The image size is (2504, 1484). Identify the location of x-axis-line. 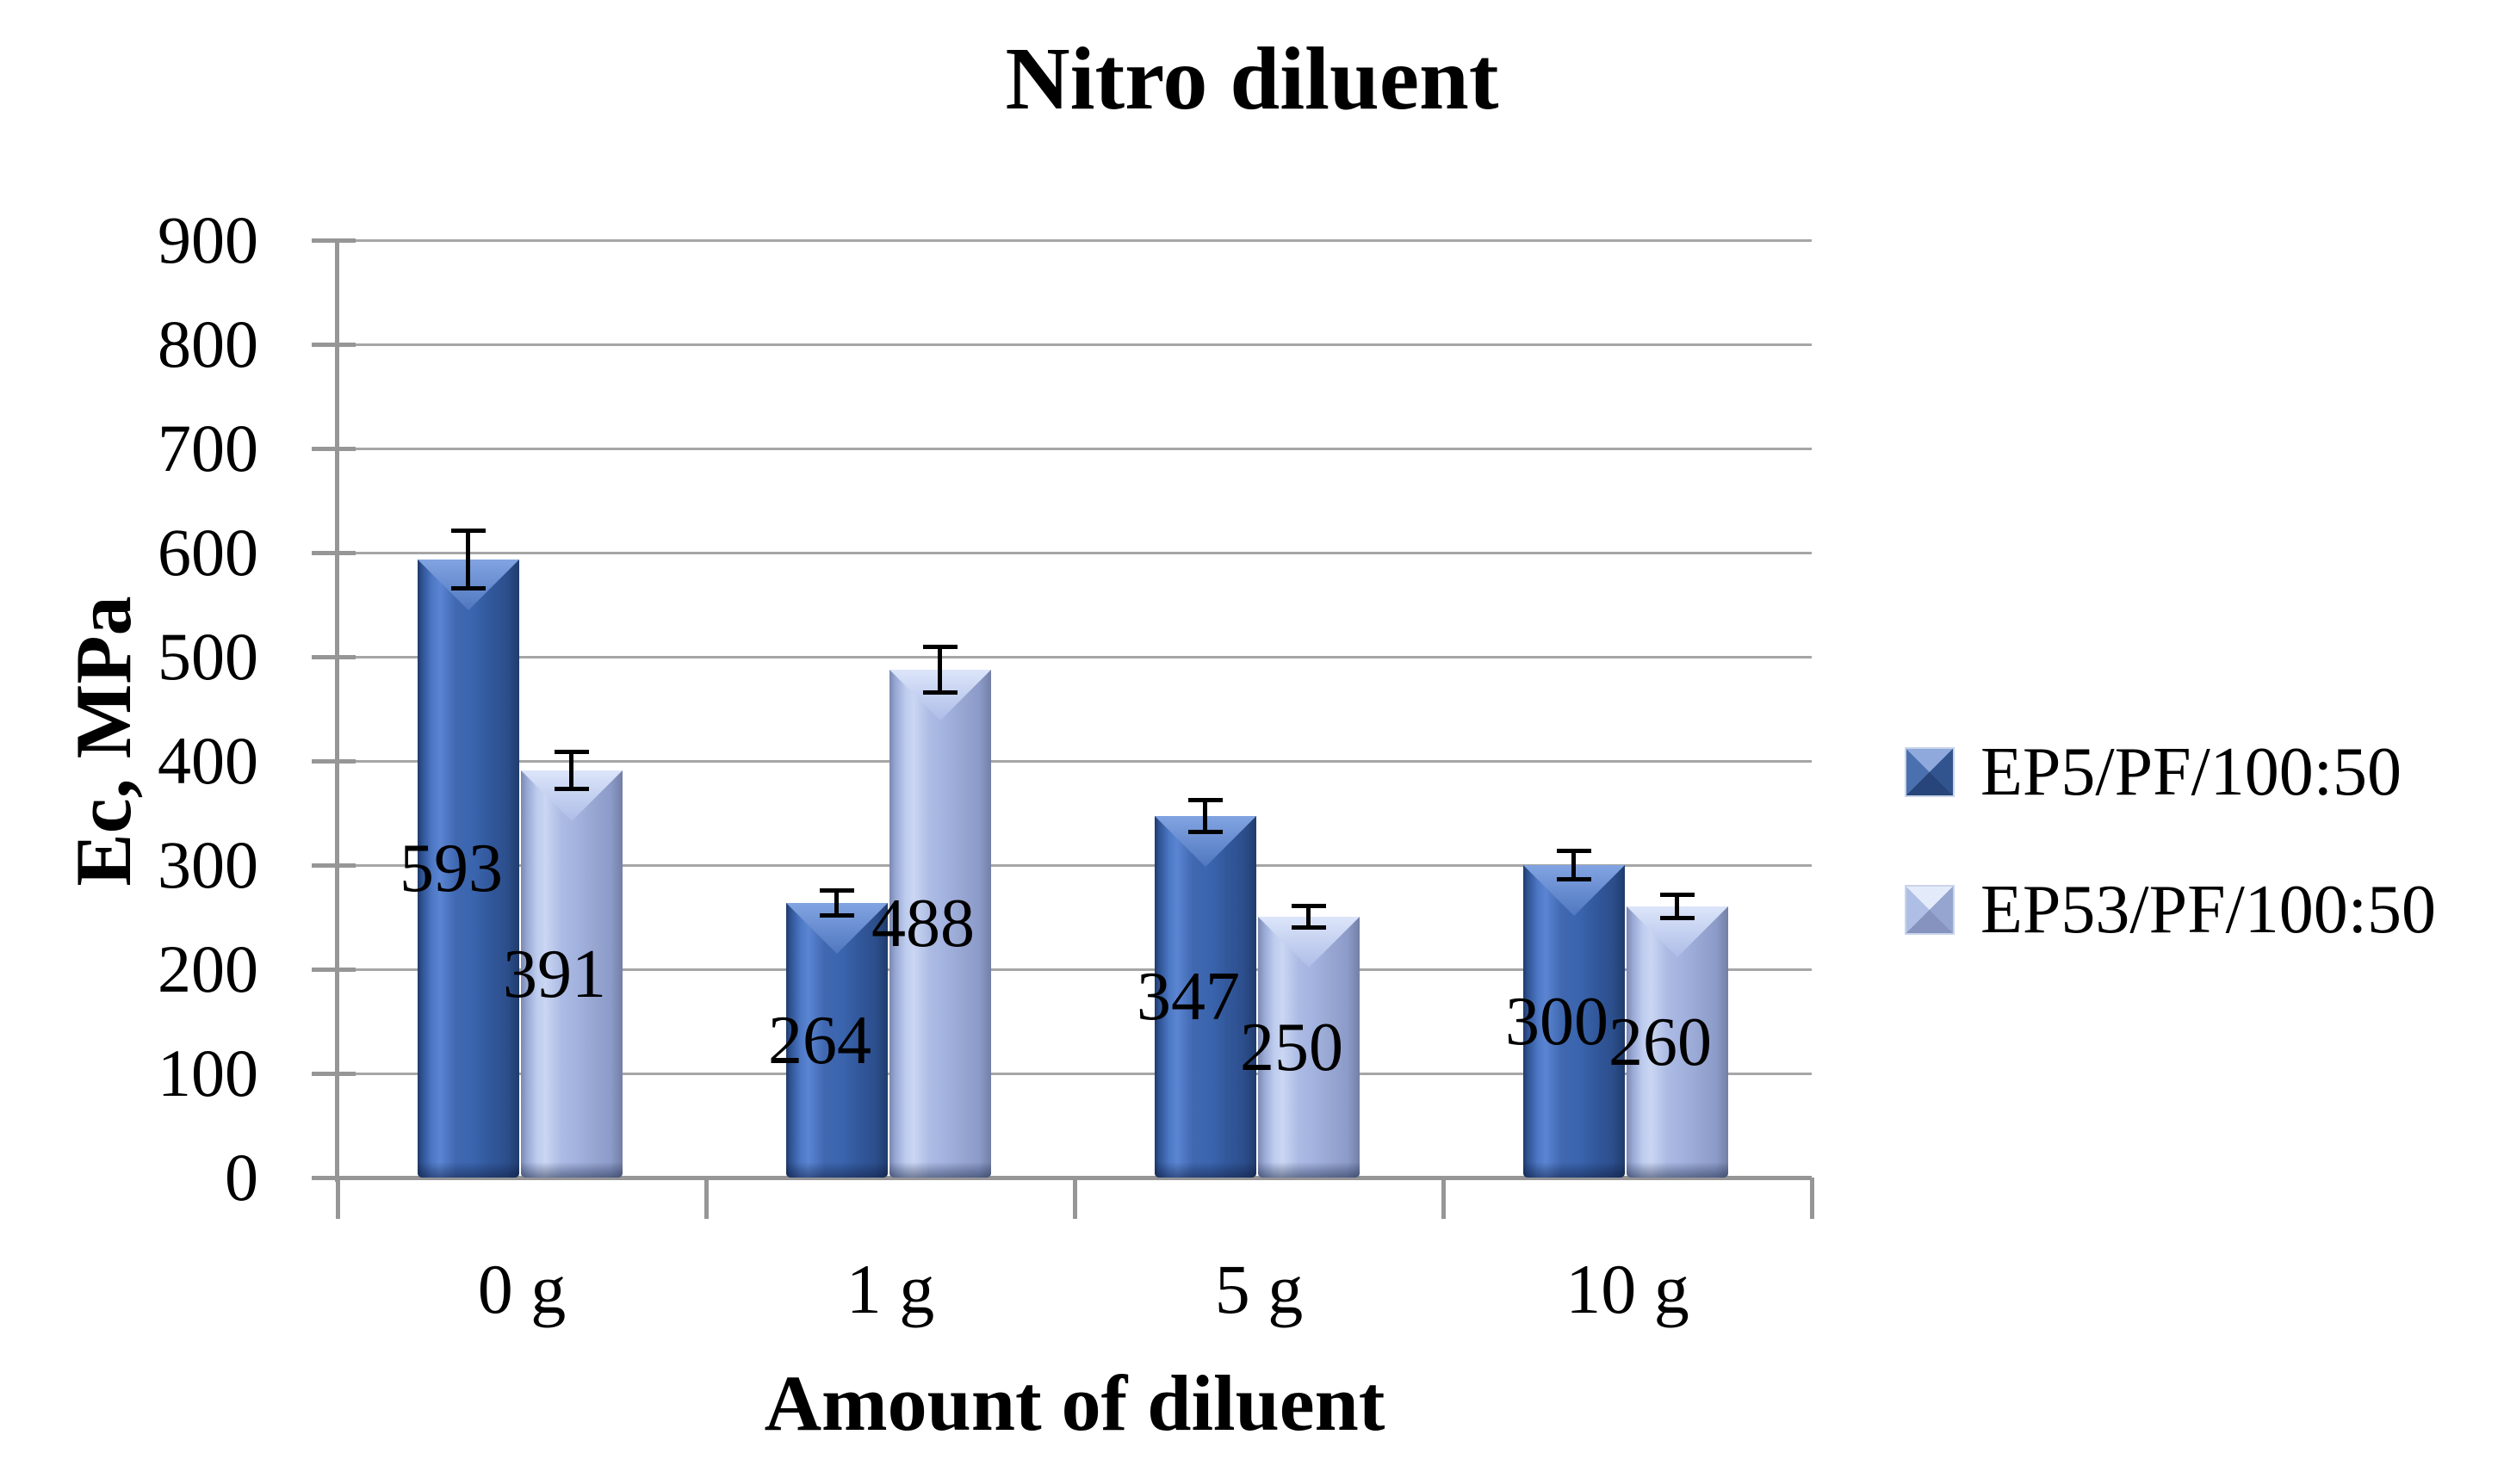
(1062, 1178).